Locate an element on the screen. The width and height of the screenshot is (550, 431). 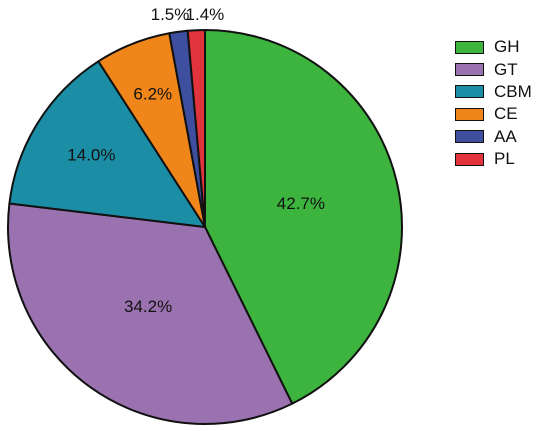
legend-label: PL is located at coordinates (504, 159).